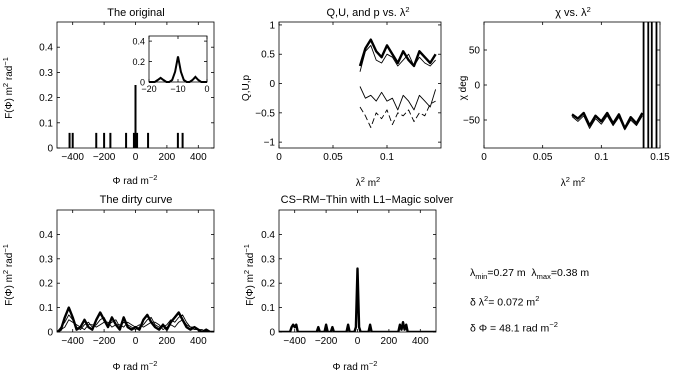  I want to click on dirty-xtick-label: −400, so click(72, 341).